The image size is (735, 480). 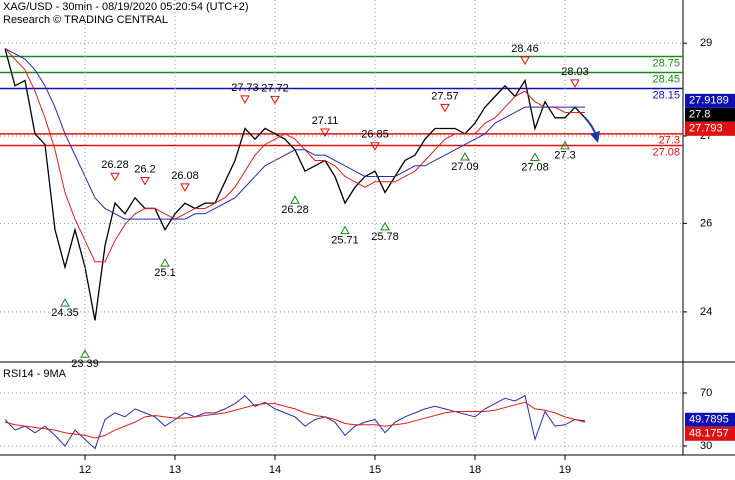 I want to click on last-value-label: 49.7895, so click(x=709, y=420).